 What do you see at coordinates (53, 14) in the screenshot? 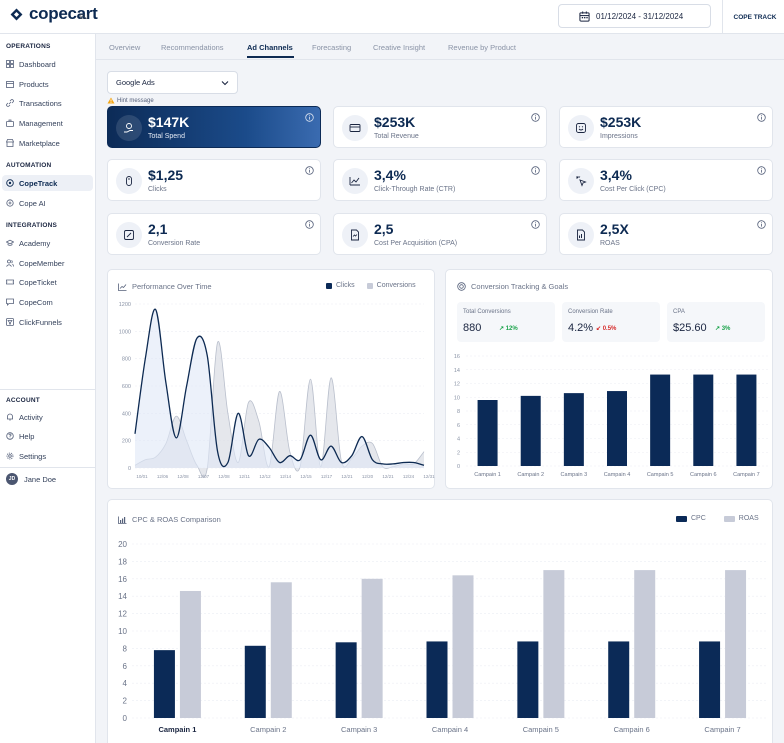
I see `logo: copecart` at bounding box center [53, 14].